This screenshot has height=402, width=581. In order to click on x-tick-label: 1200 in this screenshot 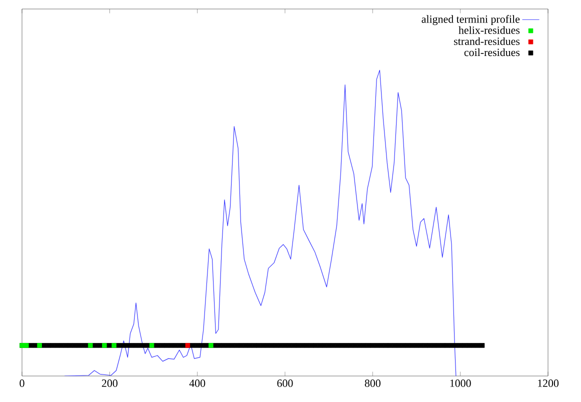, I will do `click(548, 383)`.